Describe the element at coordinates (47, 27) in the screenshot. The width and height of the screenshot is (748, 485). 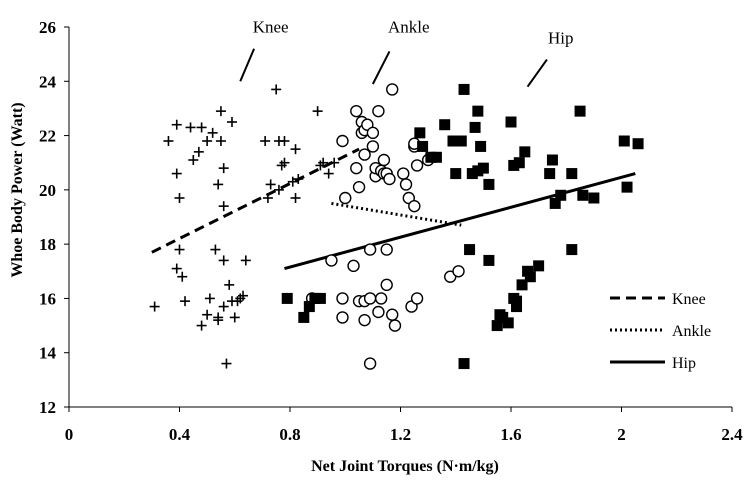
I see `y-tick-label: 26` at that location.